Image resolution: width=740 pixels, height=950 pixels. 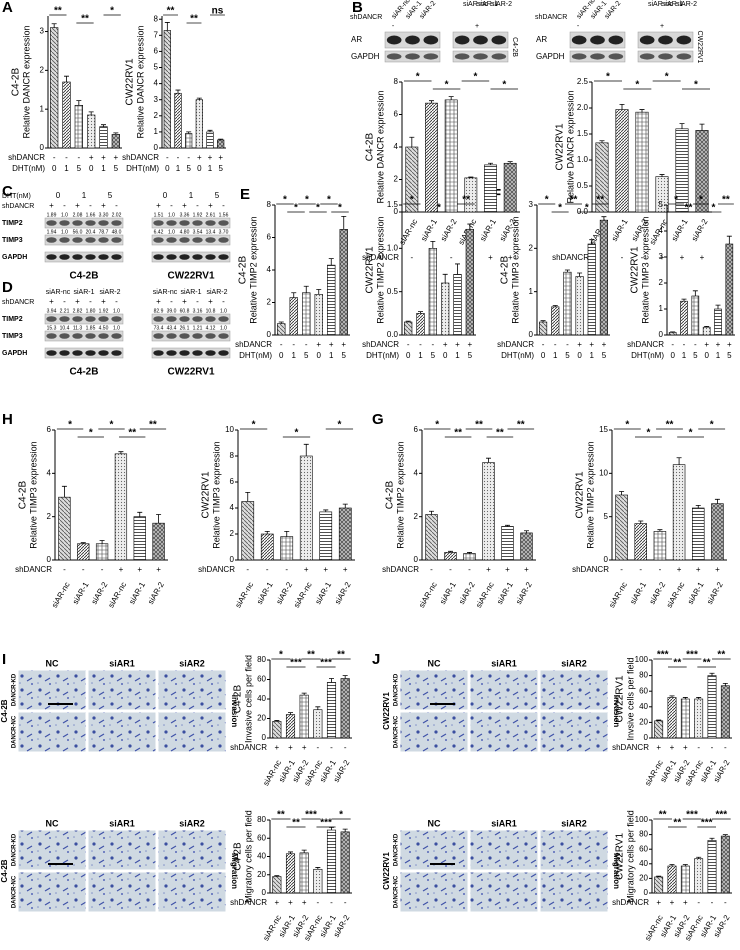 I want to click on y-tick-label: 8, so click(x=396, y=81).